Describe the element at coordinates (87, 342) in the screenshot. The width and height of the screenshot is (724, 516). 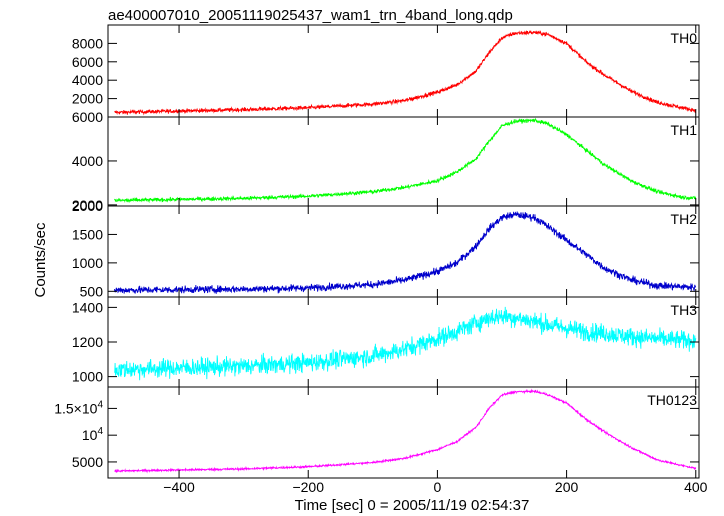
I see `y-tick-label: 1200` at that location.